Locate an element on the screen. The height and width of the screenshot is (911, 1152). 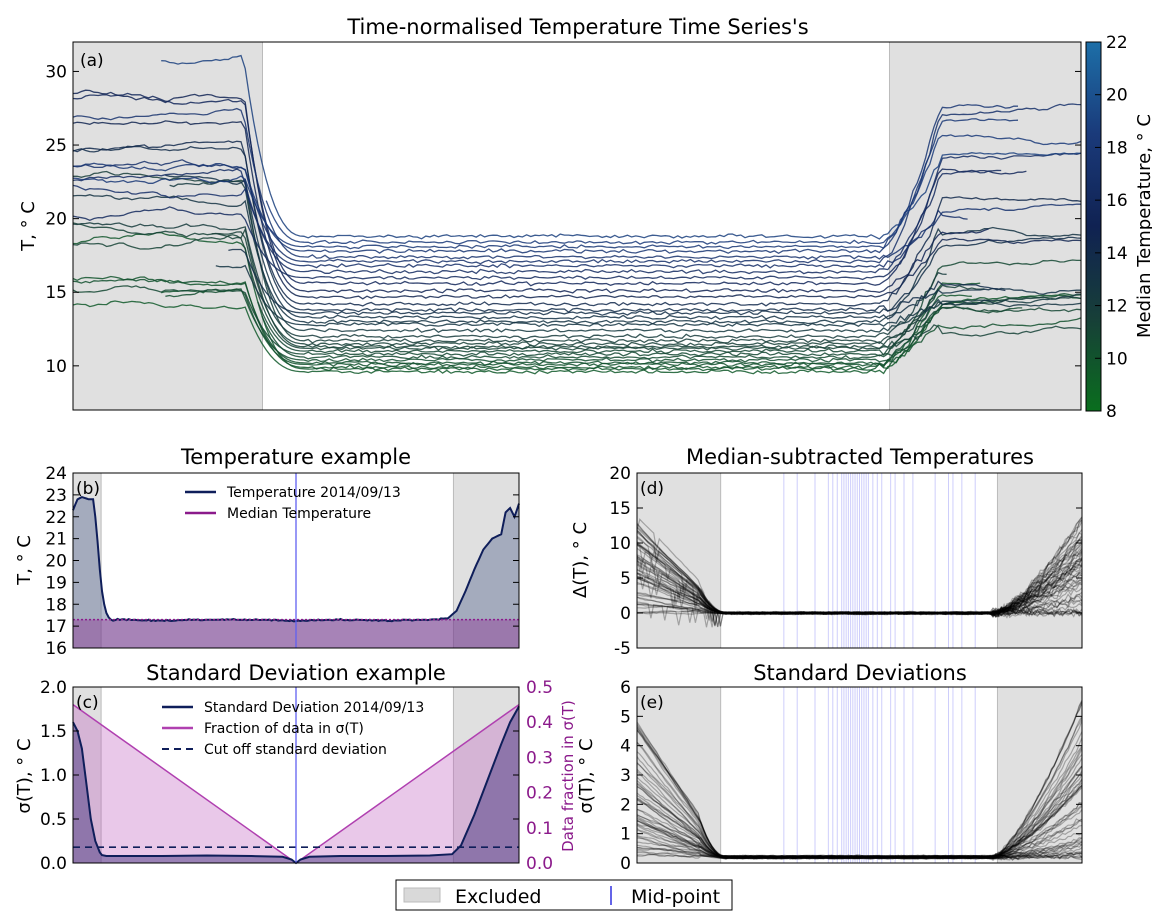
y-tick-label: 22 is located at coordinates (56, 518).